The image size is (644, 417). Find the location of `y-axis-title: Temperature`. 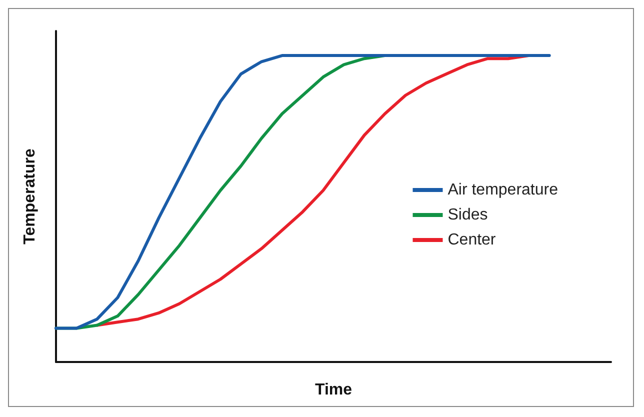

y-axis-title: Temperature is located at coordinates (30, 196).